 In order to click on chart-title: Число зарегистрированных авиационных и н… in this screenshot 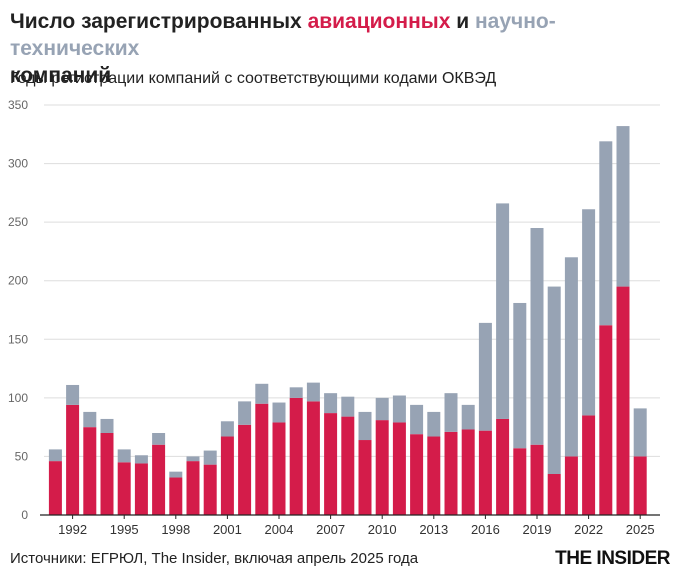, I will do `click(340, 48)`.